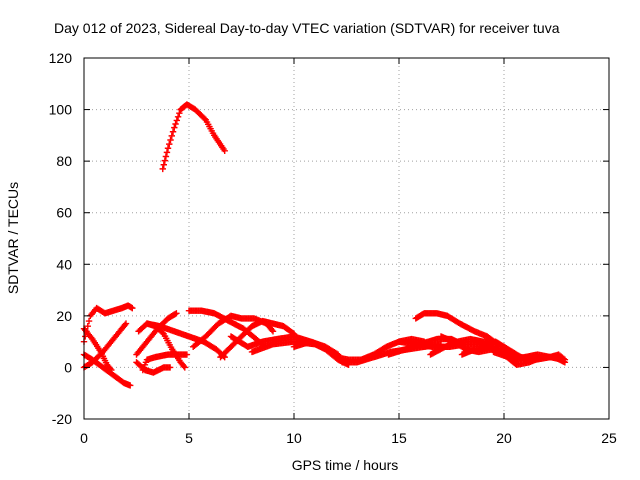  Describe the element at coordinates (84, 438) in the screenshot. I see `x-tick-label: 0` at that location.